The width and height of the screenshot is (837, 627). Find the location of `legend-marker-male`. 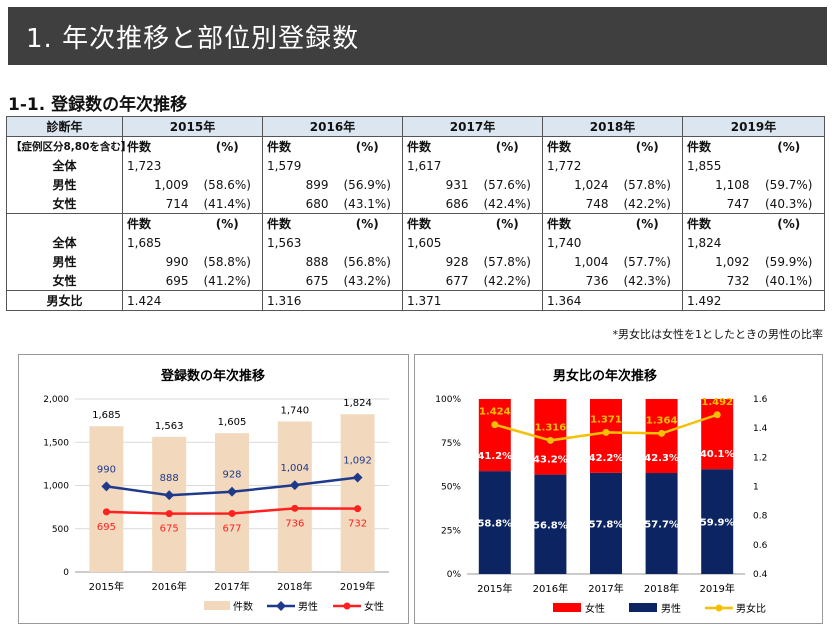

legend-marker-male is located at coordinates (281, 606).